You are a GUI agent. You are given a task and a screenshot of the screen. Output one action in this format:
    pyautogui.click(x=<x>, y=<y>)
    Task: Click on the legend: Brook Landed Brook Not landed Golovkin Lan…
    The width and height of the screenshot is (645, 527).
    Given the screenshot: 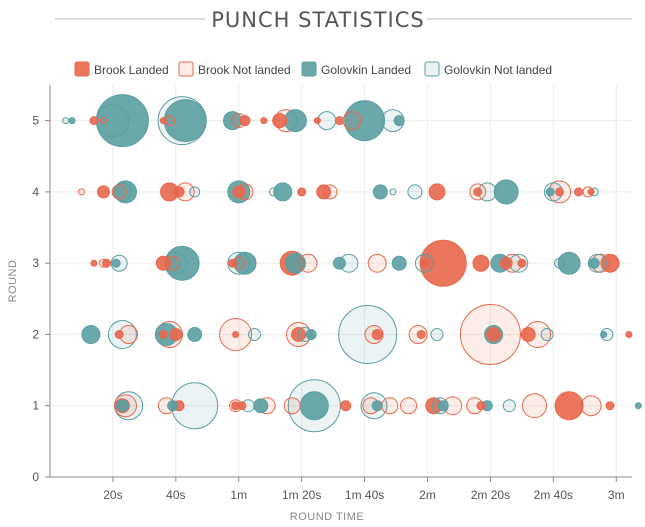 What is the action you would take?
    pyautogui.click(x=313, y=69)
    